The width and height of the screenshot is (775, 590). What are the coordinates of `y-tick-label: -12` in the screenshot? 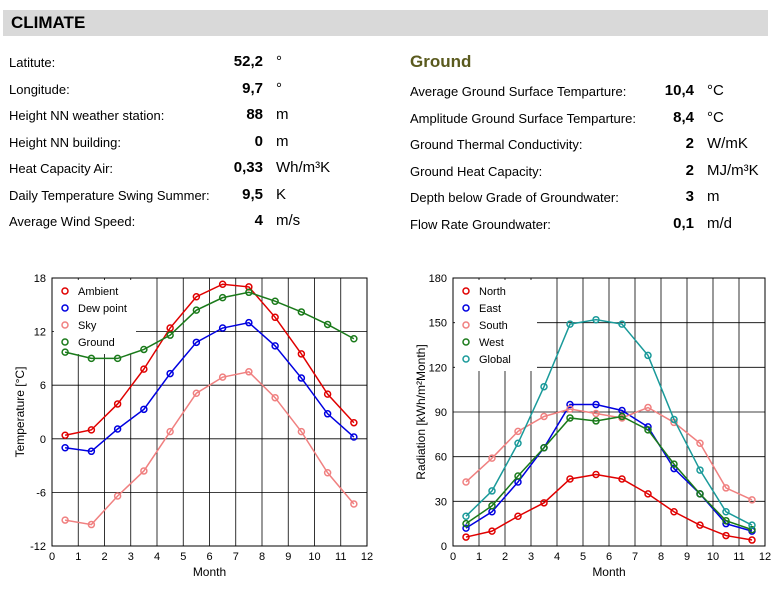 It's located at (38, 547).